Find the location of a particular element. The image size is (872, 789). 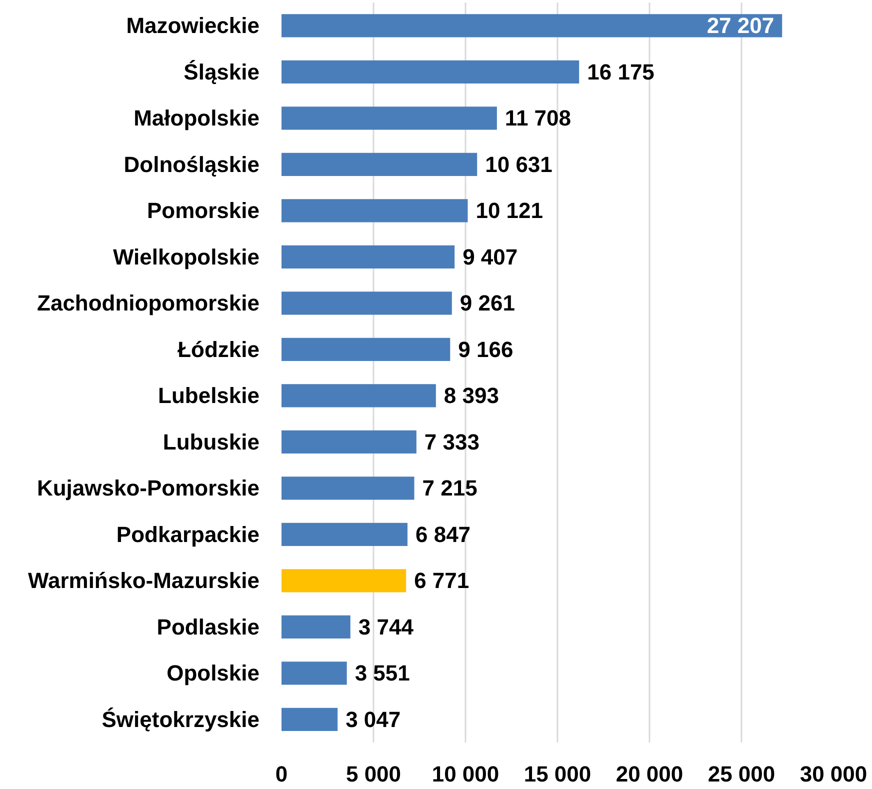

x-tick-label: 5 000 is located at coordinates (374, 774).